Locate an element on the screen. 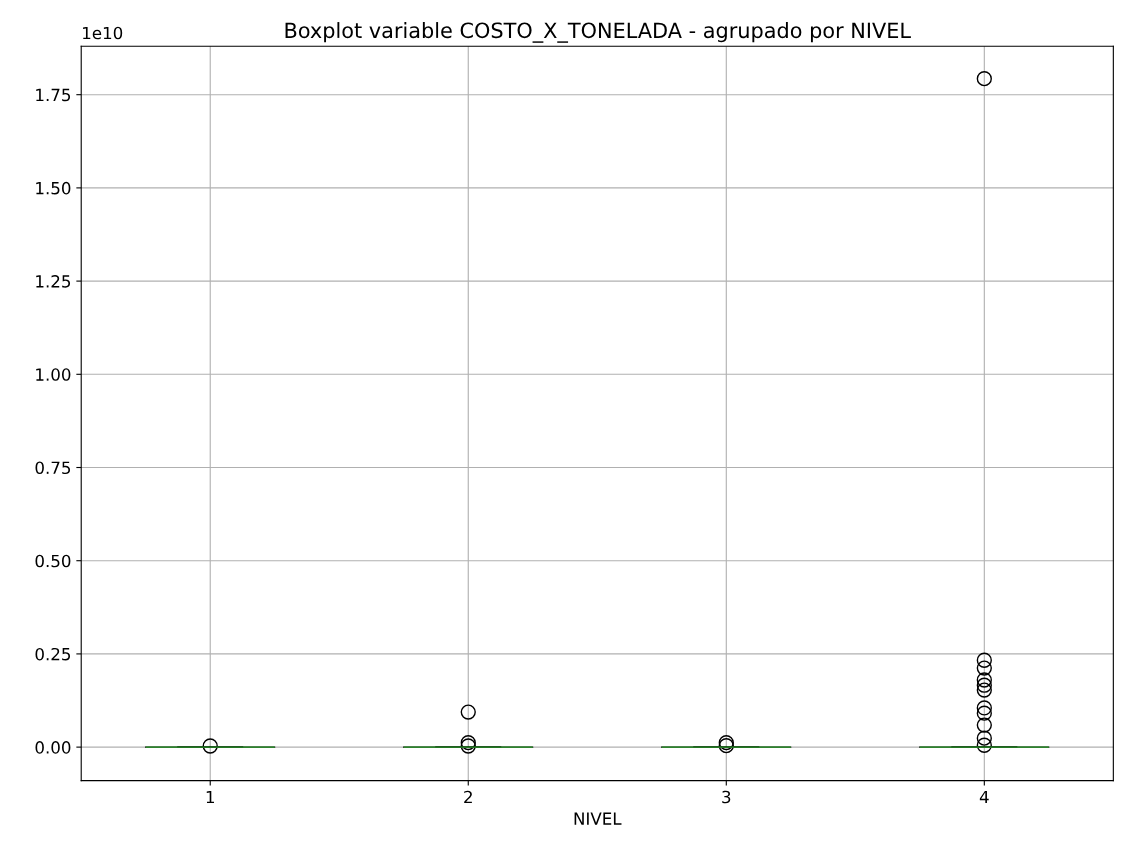  y-tick-label: 0.75 is located at coordinates (53, 468).